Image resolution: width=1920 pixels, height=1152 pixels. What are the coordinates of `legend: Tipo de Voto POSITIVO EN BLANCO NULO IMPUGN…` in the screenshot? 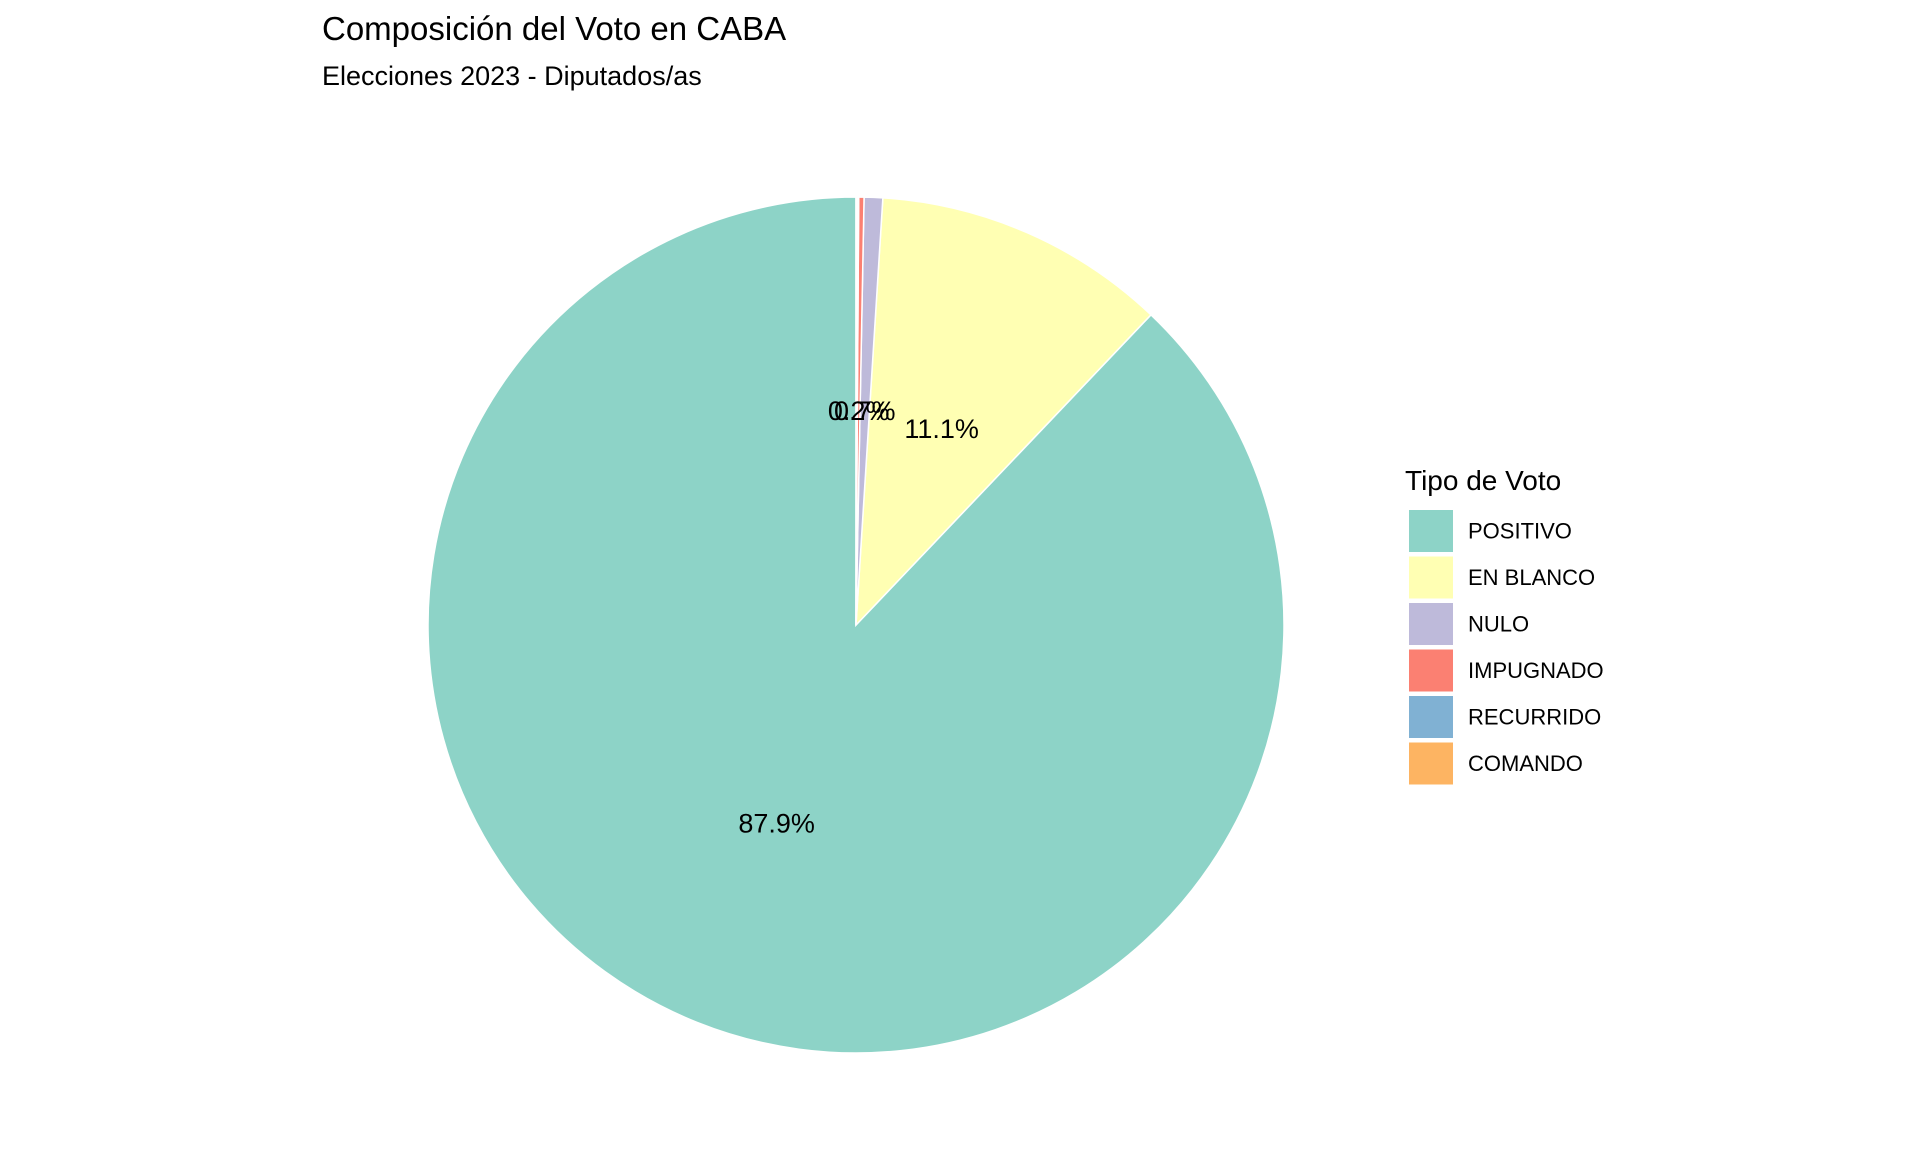 It's located at (1504, 625).